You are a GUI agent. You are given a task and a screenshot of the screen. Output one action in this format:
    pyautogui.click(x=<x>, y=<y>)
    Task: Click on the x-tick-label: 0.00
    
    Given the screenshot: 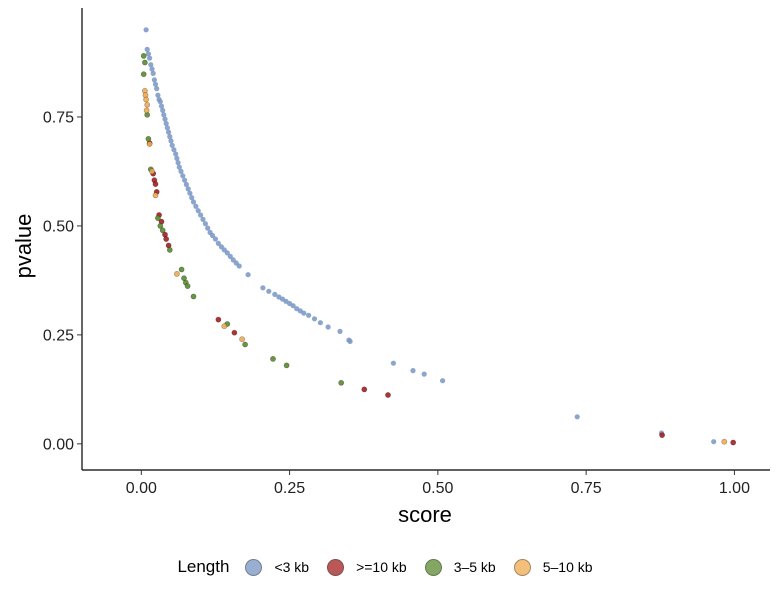 What is the action you would take?
    pyautogui.click(x=141, y=488)
    